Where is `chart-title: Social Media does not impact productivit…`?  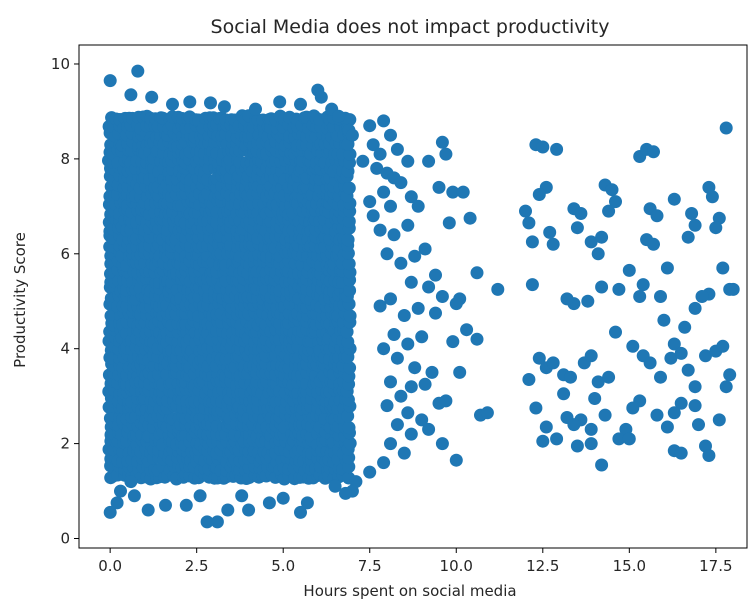 chart-title: Social Media does not impact productivit… is located at coordinates (410, 27).